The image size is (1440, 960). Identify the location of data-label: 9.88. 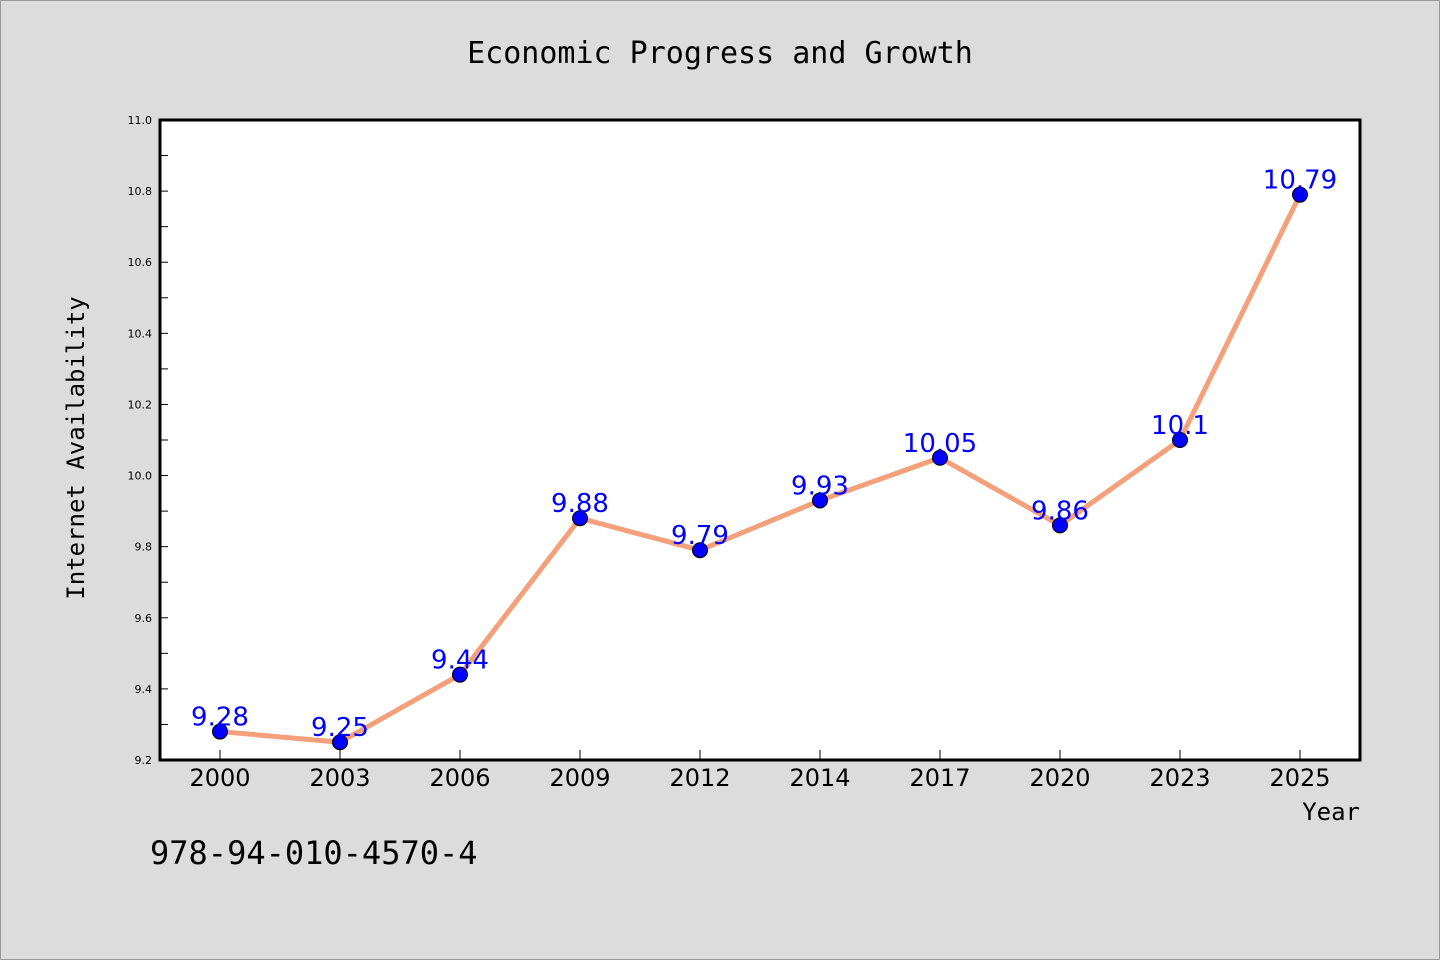
(580, 504).